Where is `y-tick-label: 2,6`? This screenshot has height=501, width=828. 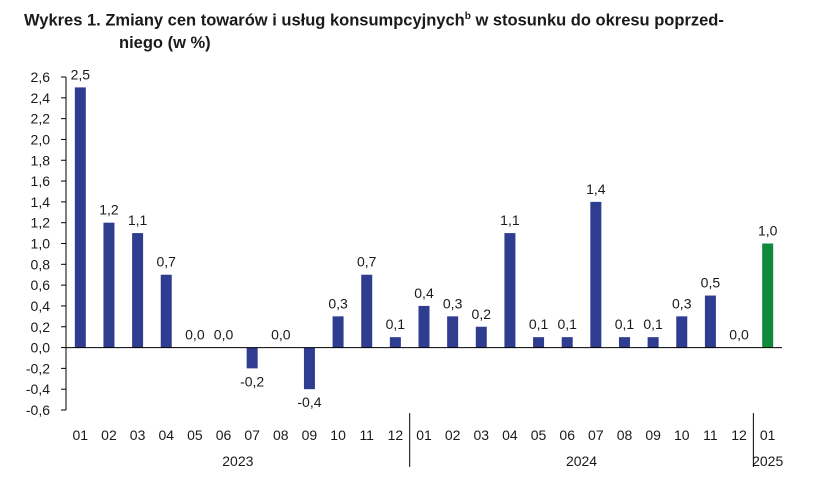 y-tick-label: 2,6 is located at coordinates (41, 77).